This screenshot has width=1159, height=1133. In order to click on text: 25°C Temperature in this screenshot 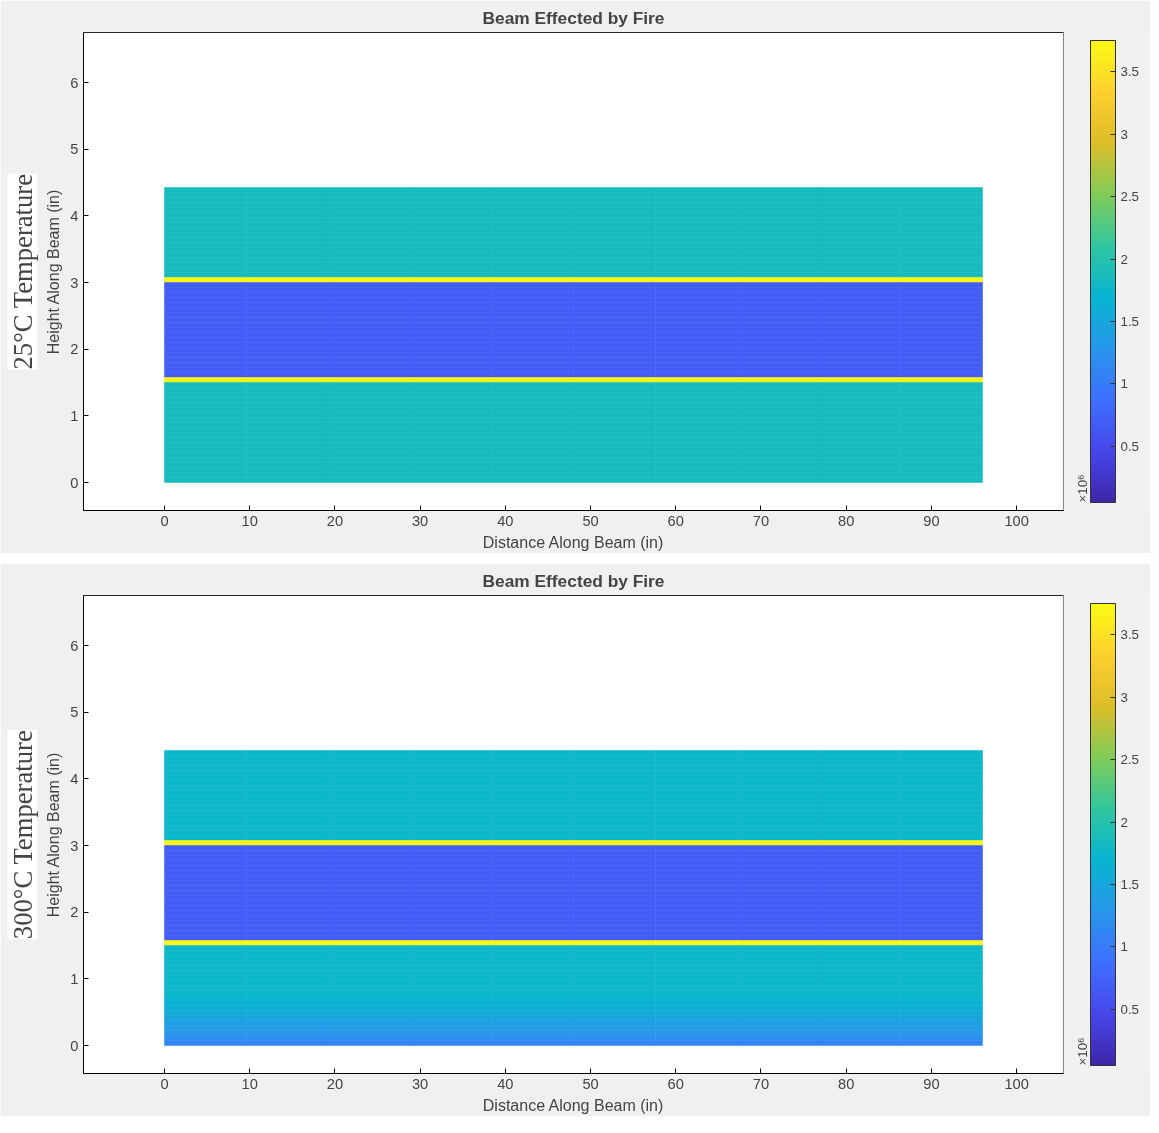, I will do `click(22, 271)`.